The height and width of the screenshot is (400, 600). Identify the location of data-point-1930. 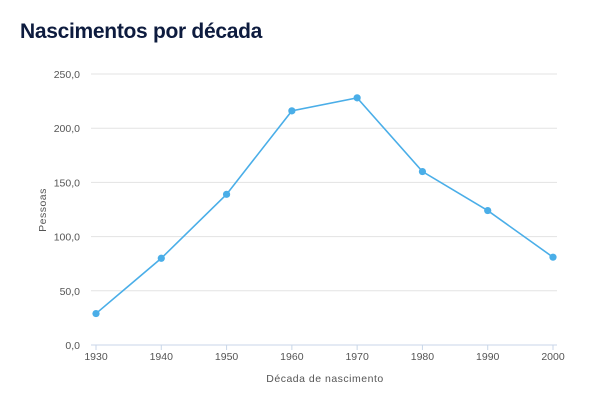
(96, 313).